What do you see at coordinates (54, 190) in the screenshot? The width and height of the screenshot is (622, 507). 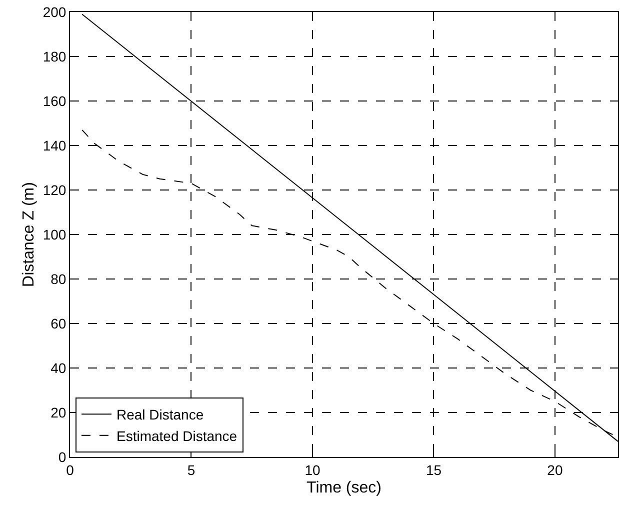 I see `y-tick-label: 120` at bounding box center [54, 190].